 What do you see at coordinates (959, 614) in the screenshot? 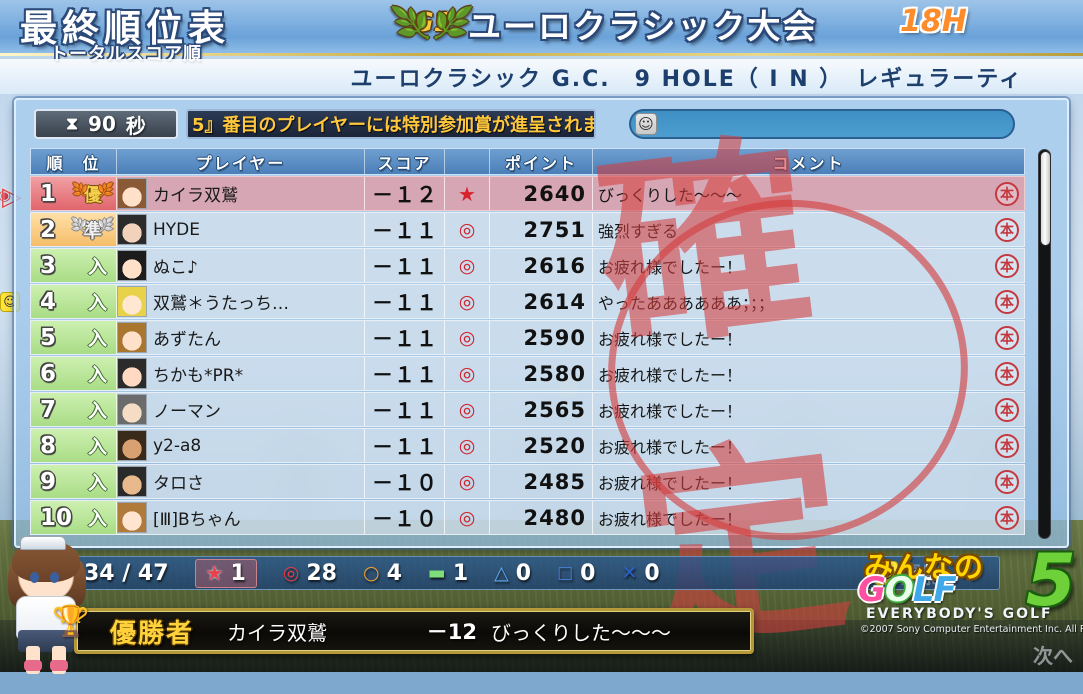
I see `logo-tagline: EVERYBODY'S GOLF` at bounding box center [959, 614].